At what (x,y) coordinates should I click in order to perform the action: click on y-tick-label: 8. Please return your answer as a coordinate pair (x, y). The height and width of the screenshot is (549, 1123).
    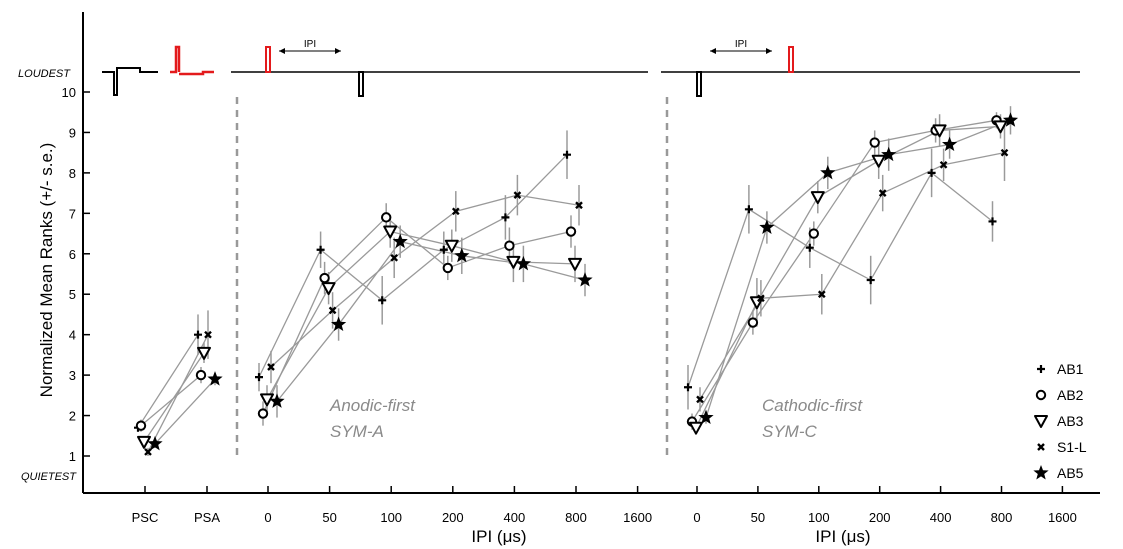
    Looking at the image, I should click on (72, 173).